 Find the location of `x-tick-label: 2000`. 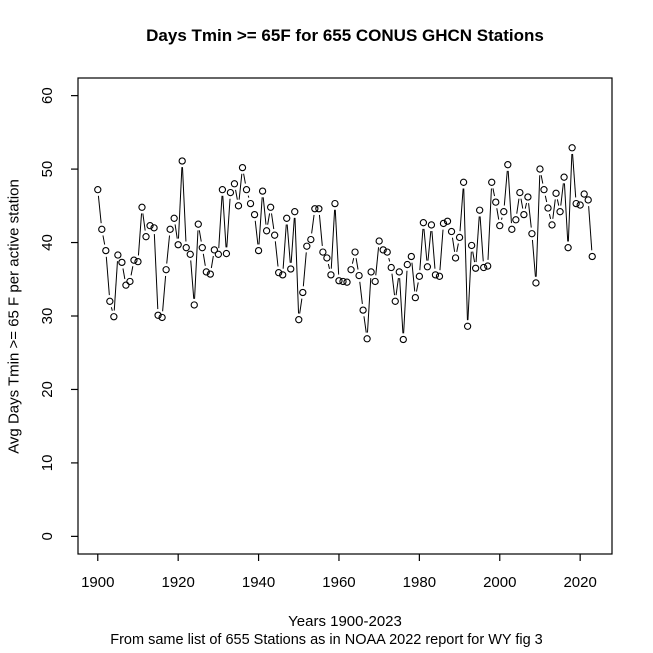

x-tick-label: 2000 is located at coordinates (499, 582).